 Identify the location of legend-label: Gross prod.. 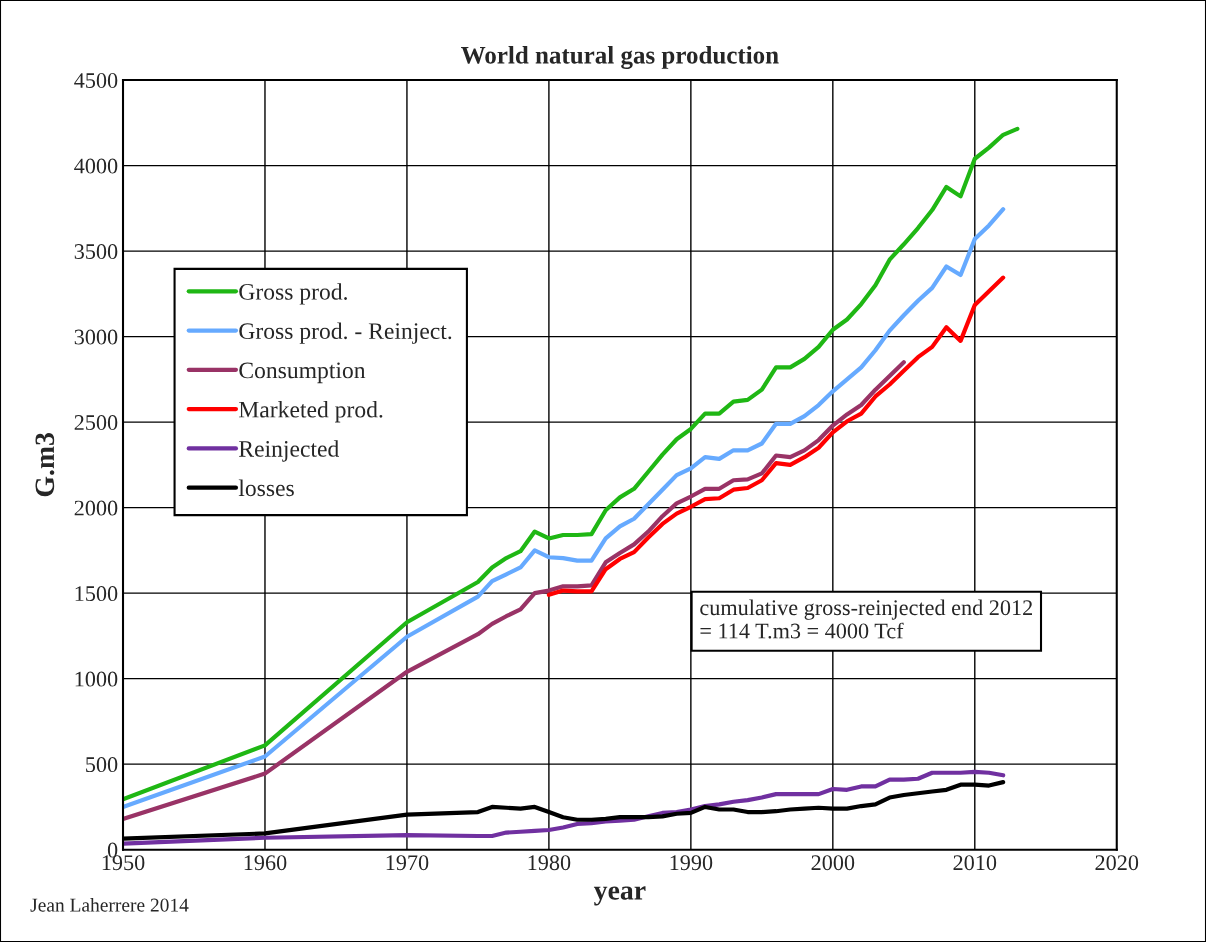
(293, 294).